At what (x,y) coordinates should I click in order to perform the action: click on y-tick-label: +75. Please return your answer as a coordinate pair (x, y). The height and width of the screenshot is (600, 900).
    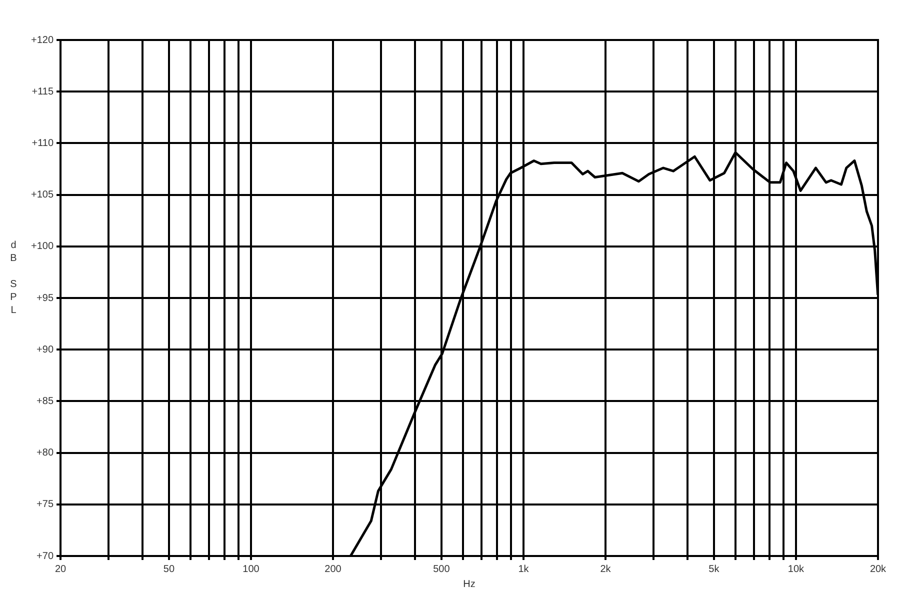
    Looking at the image, I should click on (45, 504).